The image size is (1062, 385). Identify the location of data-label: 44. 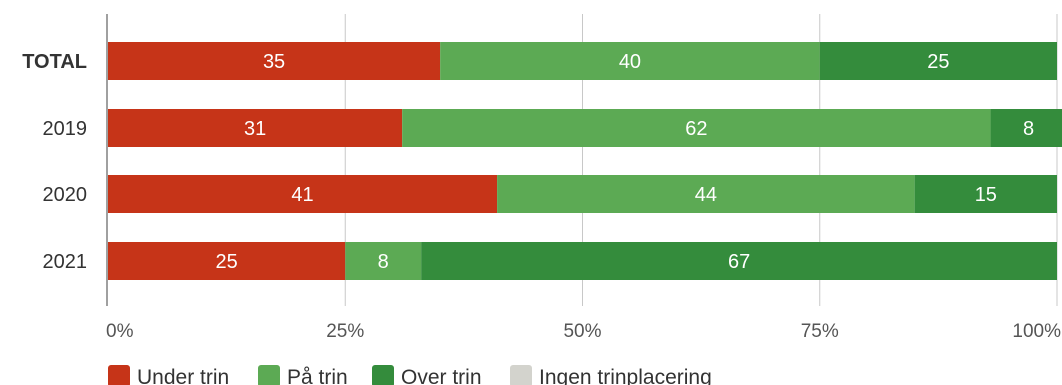
(706, 195).